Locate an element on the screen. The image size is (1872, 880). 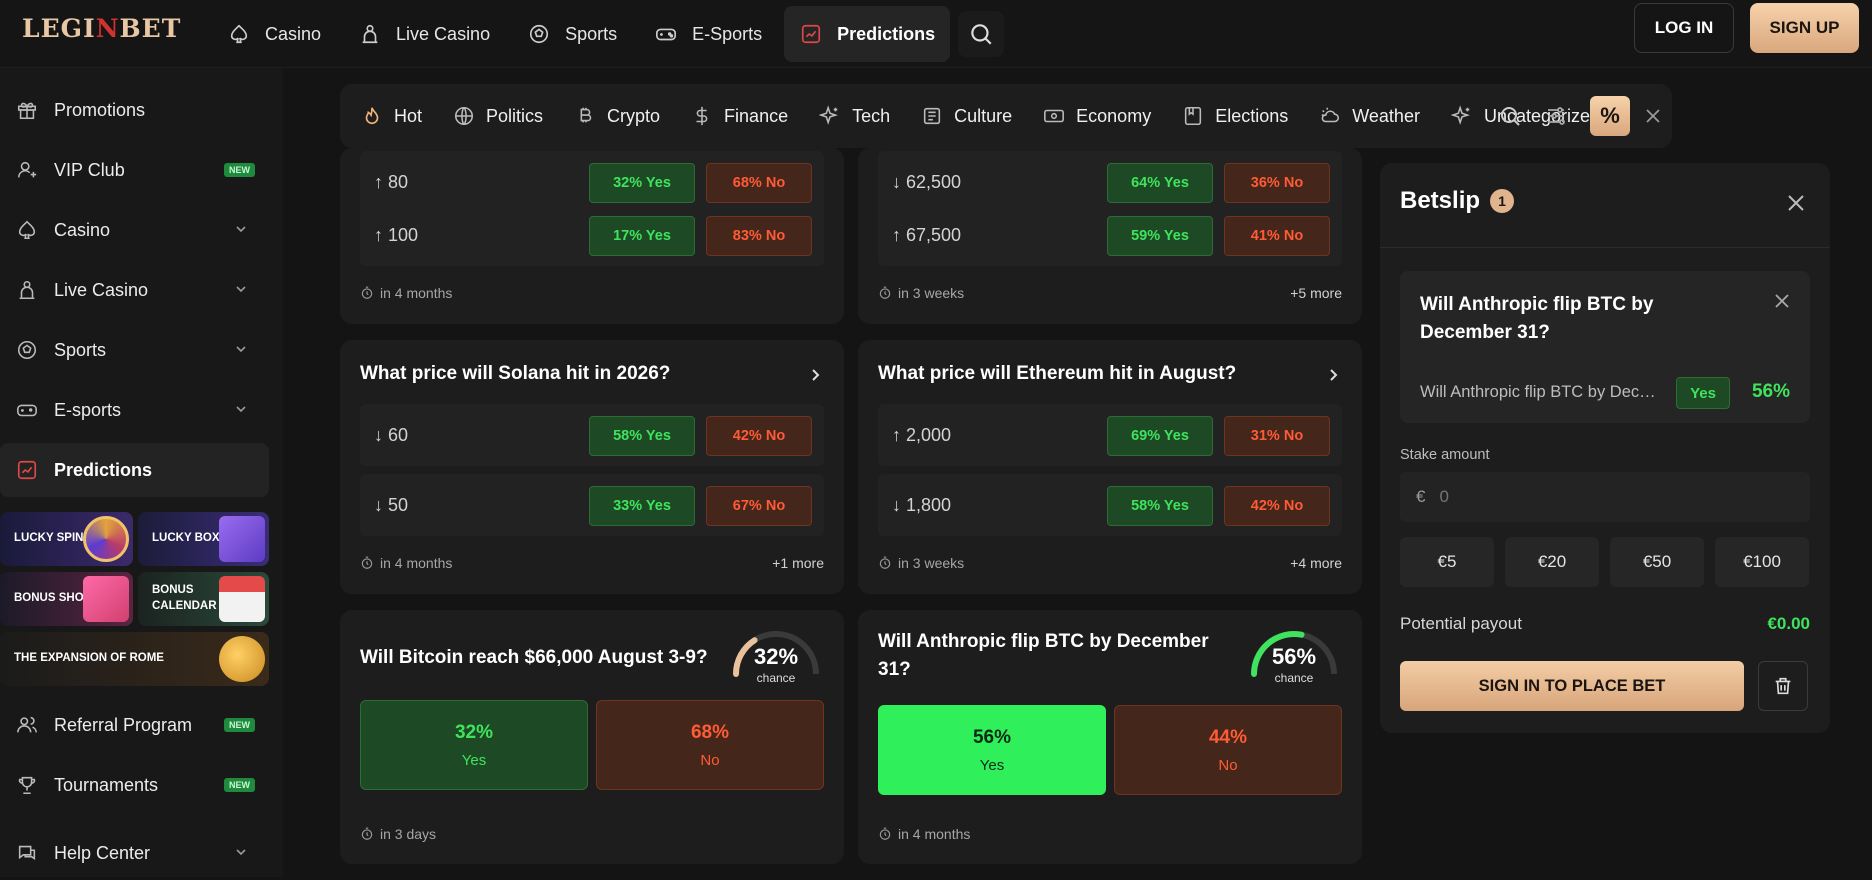
category-finance: Finance is located at coordinates (739, 116).